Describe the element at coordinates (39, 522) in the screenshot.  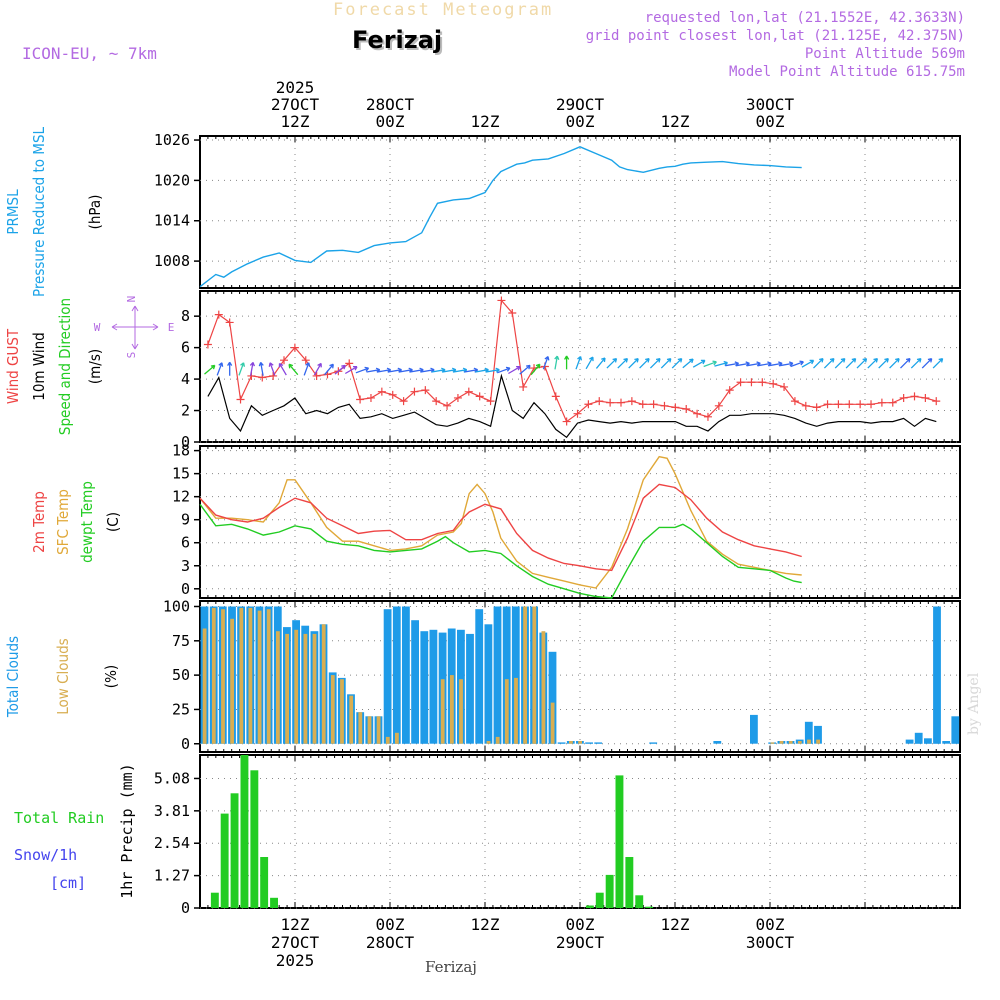
I see `panel-label: 2m Temp` at that location.